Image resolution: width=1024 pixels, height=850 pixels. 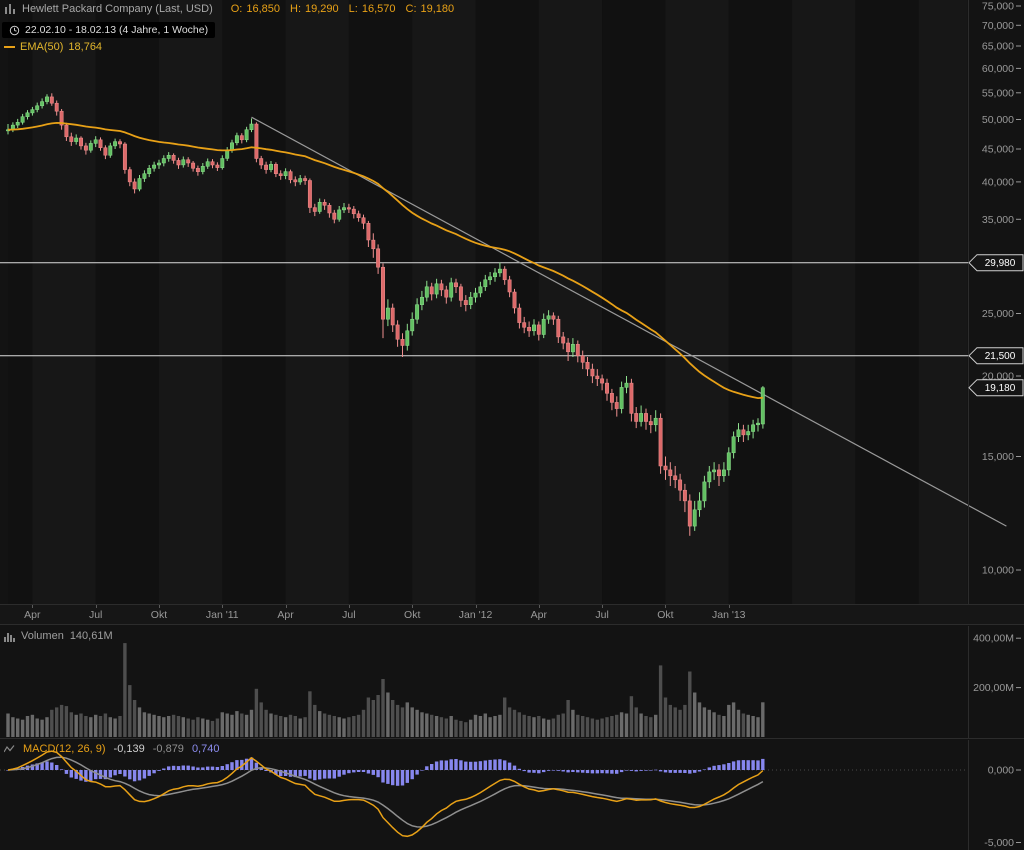 I want to click on macd-signal-value: -0,879, so click(x=168, y=749).